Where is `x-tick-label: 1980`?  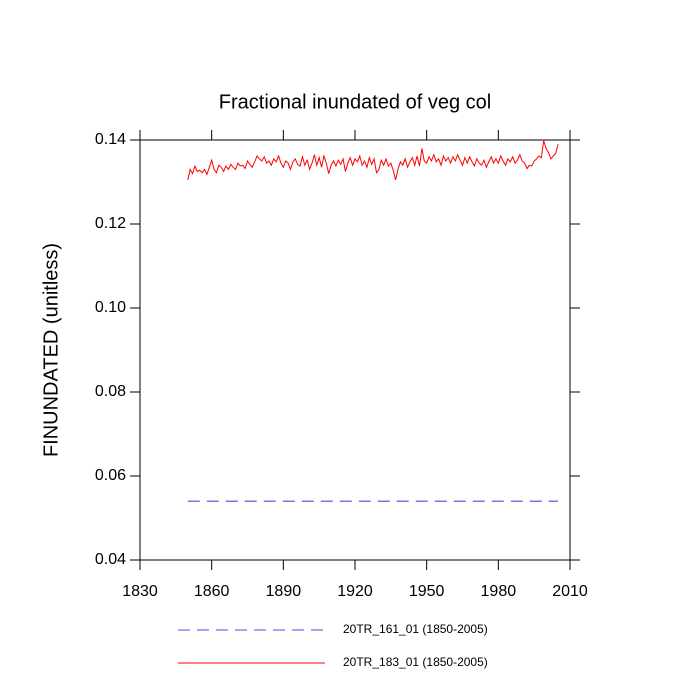 x-tick-label: 1980 is located at coordinates (499, 591).